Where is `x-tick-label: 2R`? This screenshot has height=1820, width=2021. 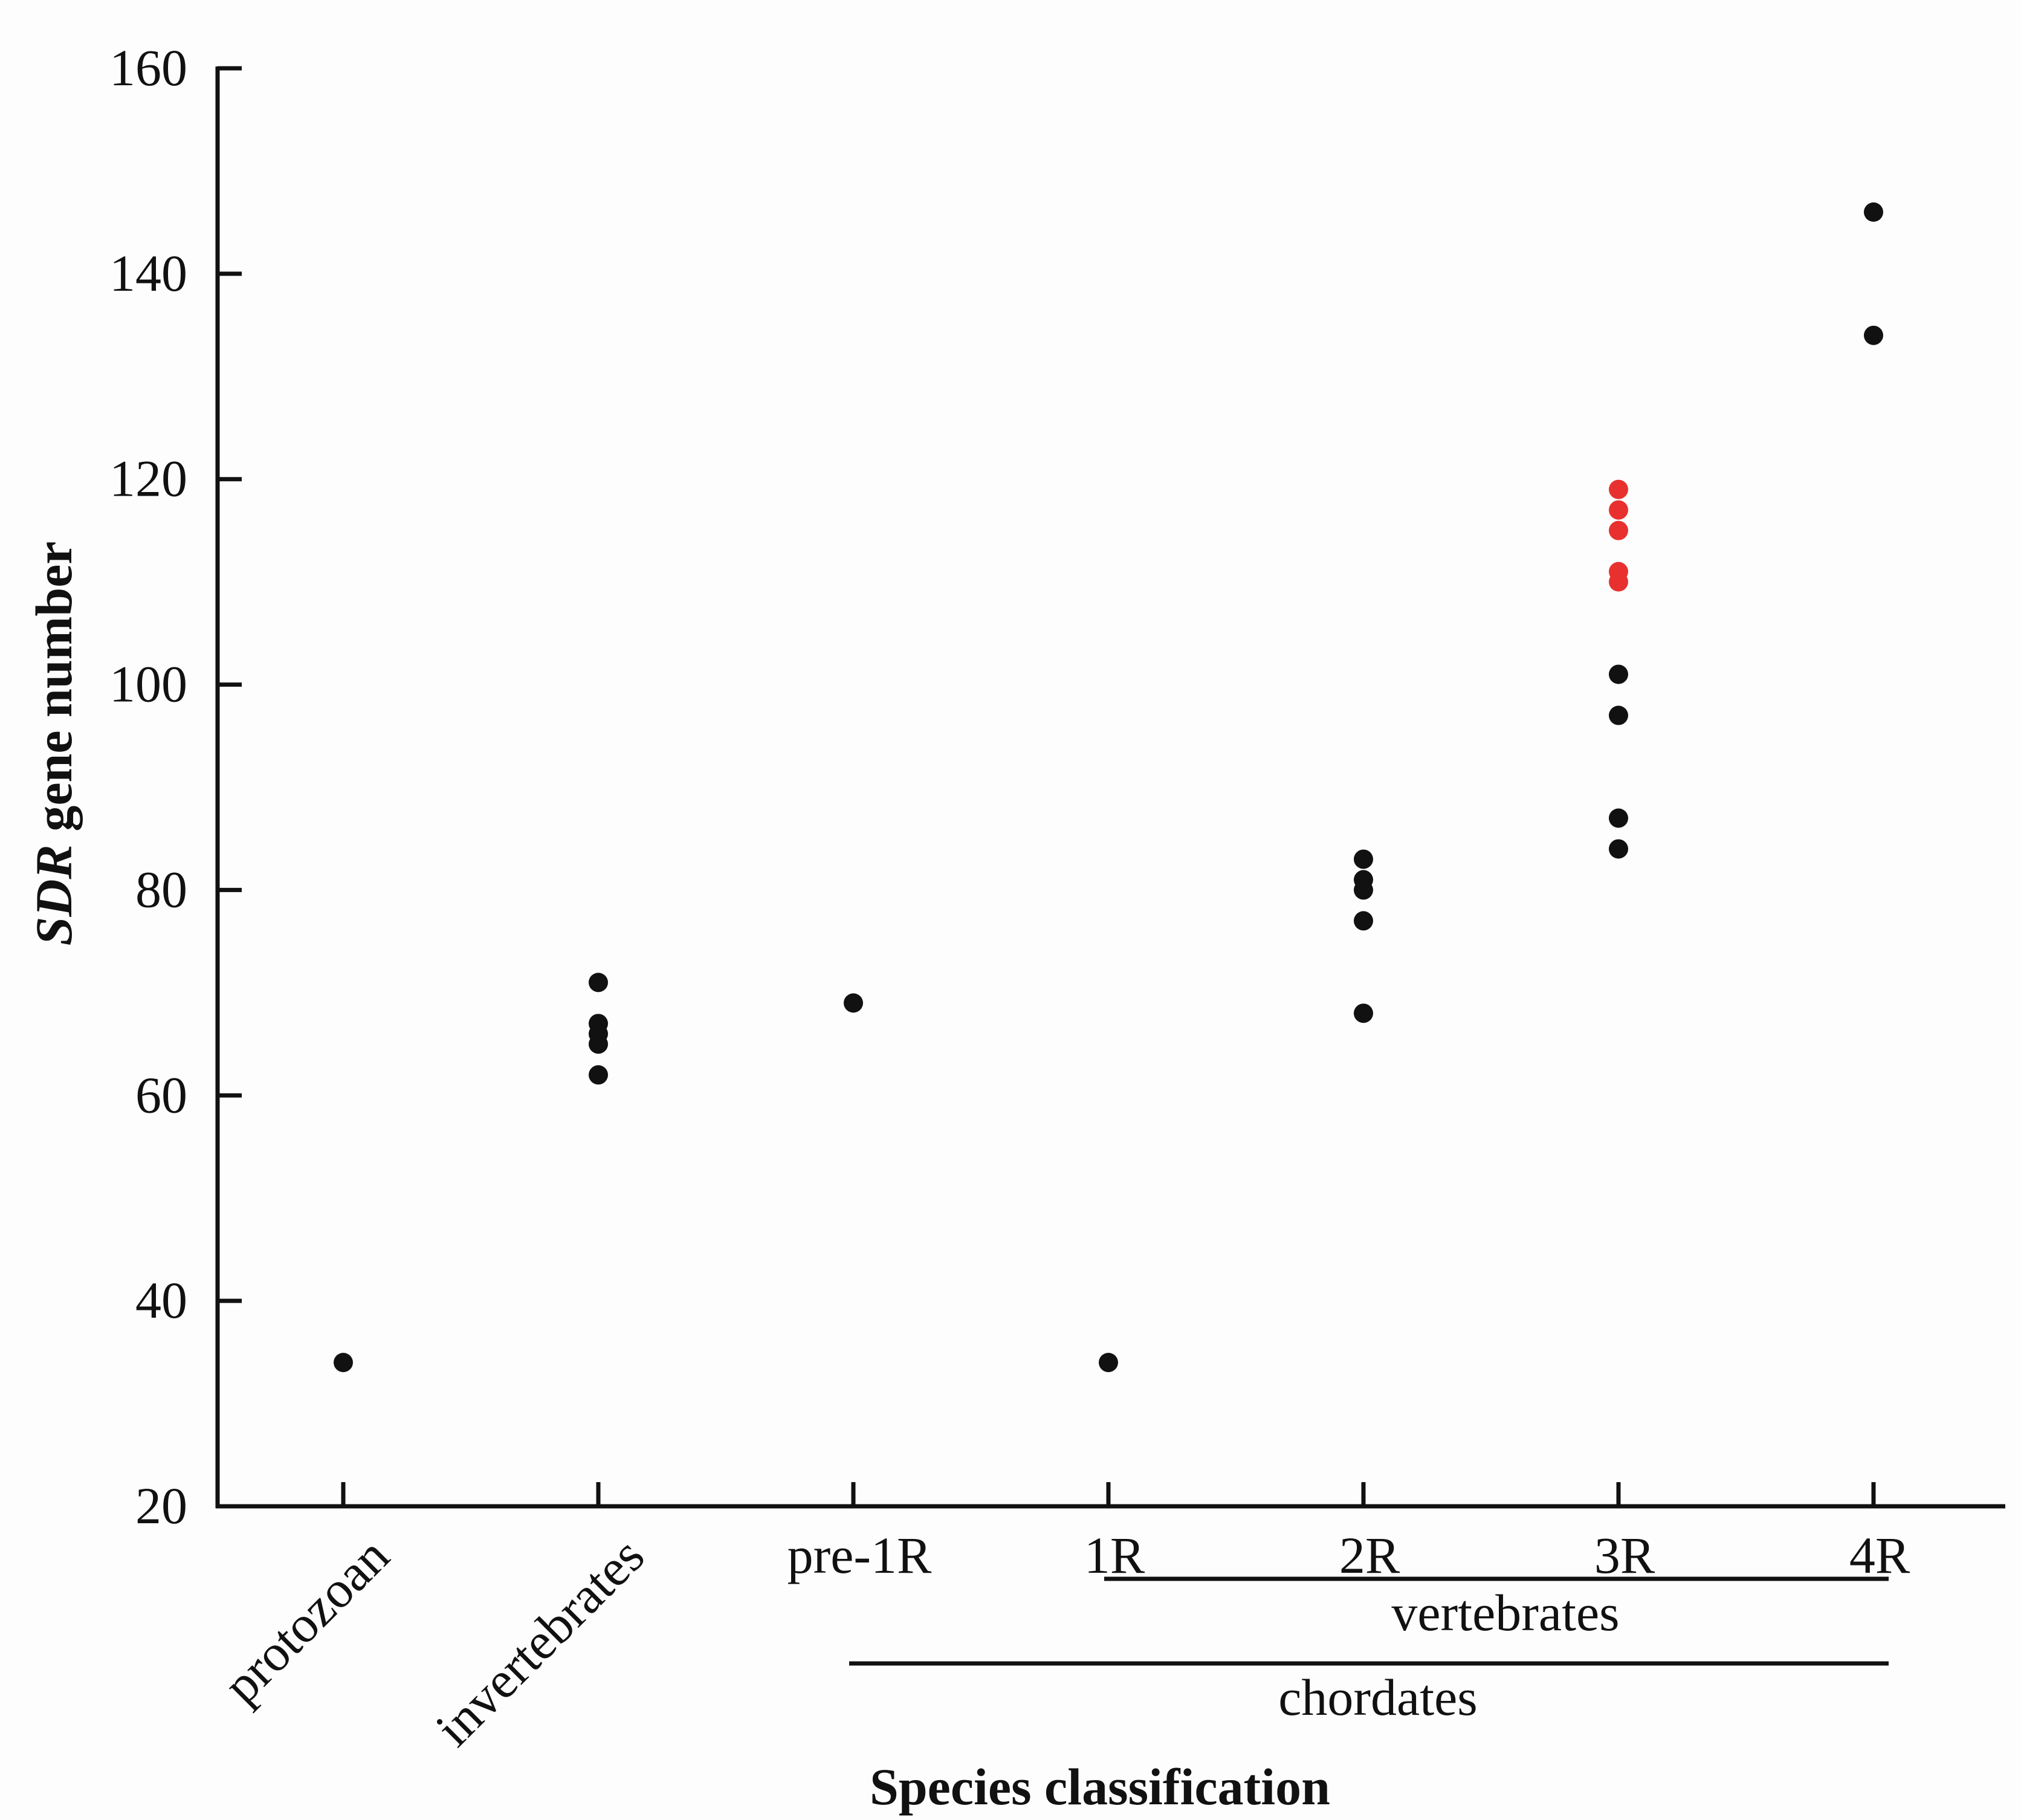
x-tick-label: 2R is located at coordinates (1369, 1555).